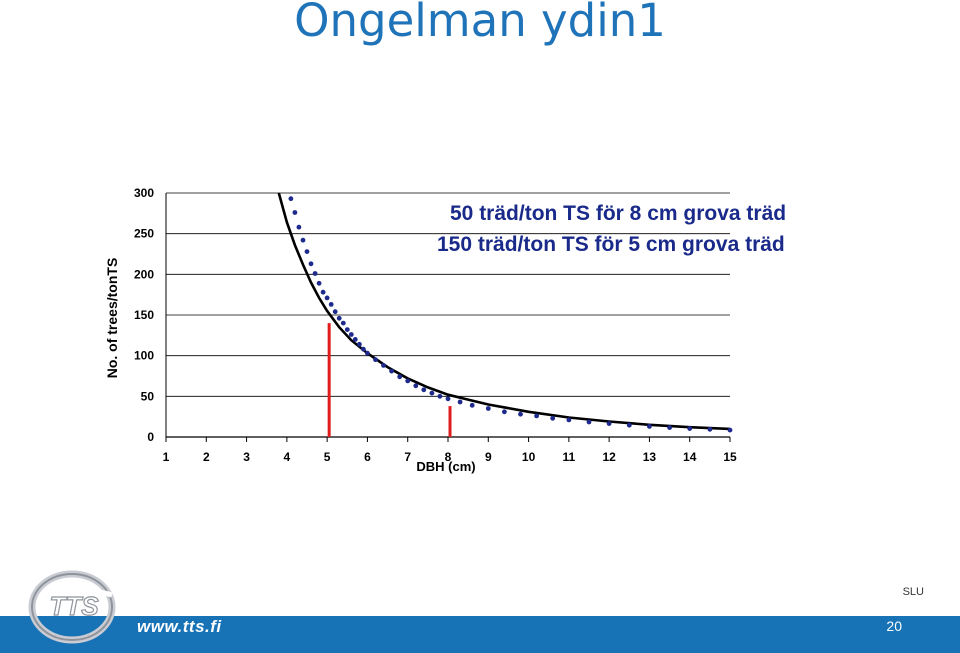  What do you see at coordinates (488, 457) in the screenshot?
I see `x-tick-label: 9` at bounding box center [488, 457].